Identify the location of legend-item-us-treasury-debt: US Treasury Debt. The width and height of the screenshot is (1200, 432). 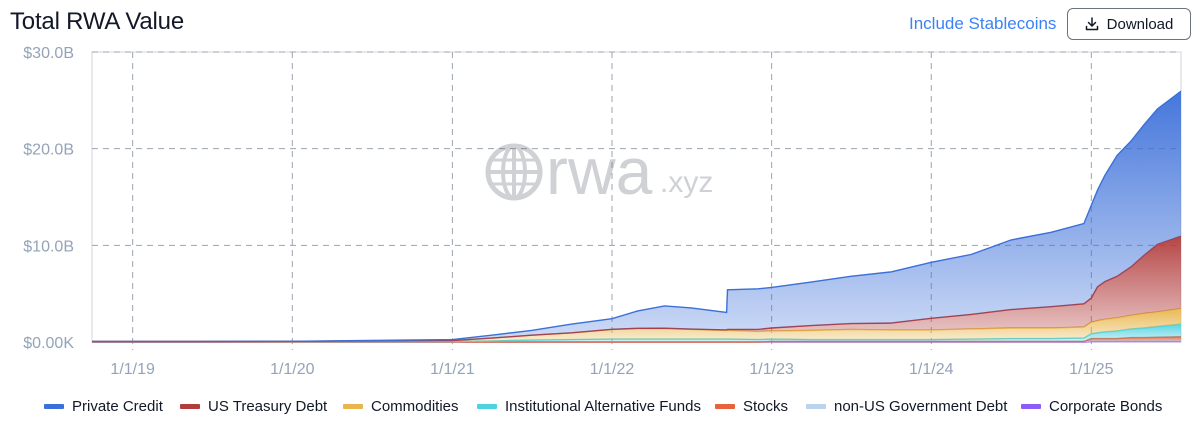
(253, 406).